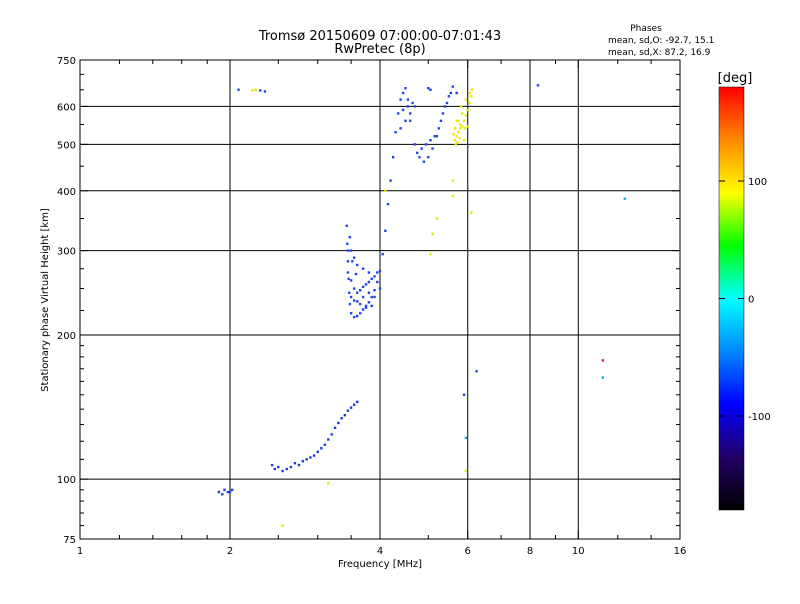 Image resolution: width=800 pixels, height=604 pixels. Describe the element at coordinates (659, 53) in the screenshot. I see `legend-line-x: mean, sd,X: 87.2, 16.9` at that location.